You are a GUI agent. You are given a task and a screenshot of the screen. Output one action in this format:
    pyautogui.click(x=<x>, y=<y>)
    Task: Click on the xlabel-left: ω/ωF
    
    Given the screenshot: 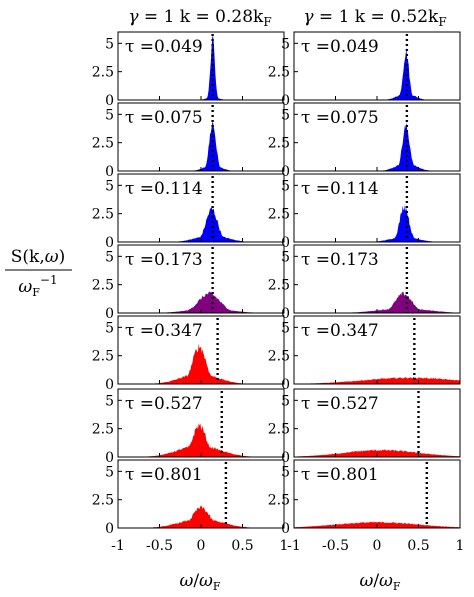 What is the action you would take?
    pyautogui.click(x=199, y=582)
    